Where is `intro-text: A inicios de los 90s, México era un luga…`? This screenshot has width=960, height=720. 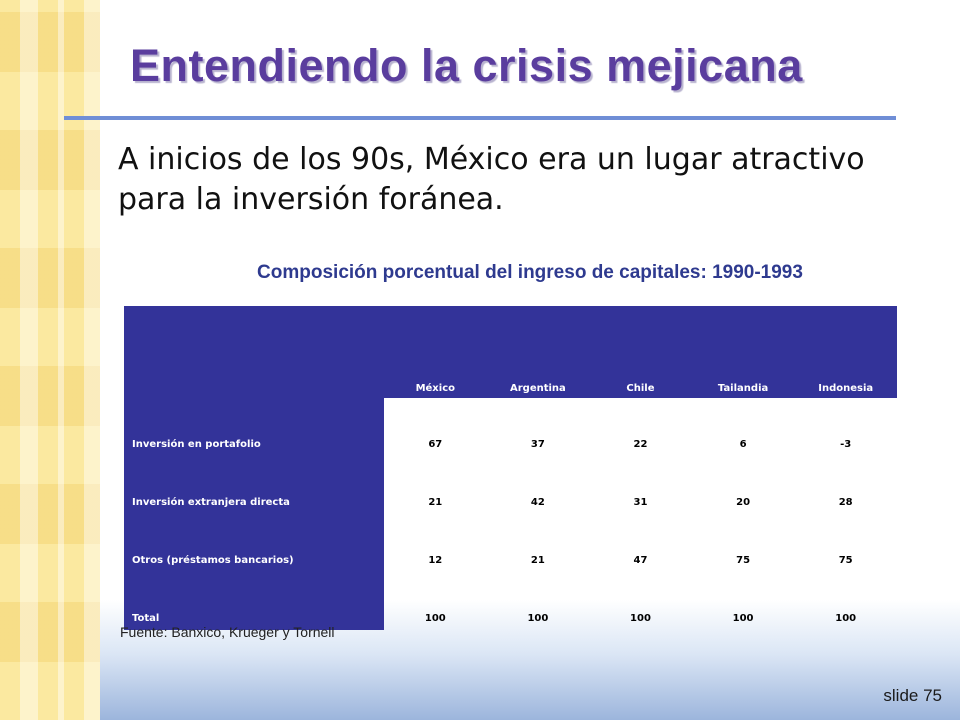 intro-text: A inicios de los 90s, México era un luga… is located at coordinates (491, 179).